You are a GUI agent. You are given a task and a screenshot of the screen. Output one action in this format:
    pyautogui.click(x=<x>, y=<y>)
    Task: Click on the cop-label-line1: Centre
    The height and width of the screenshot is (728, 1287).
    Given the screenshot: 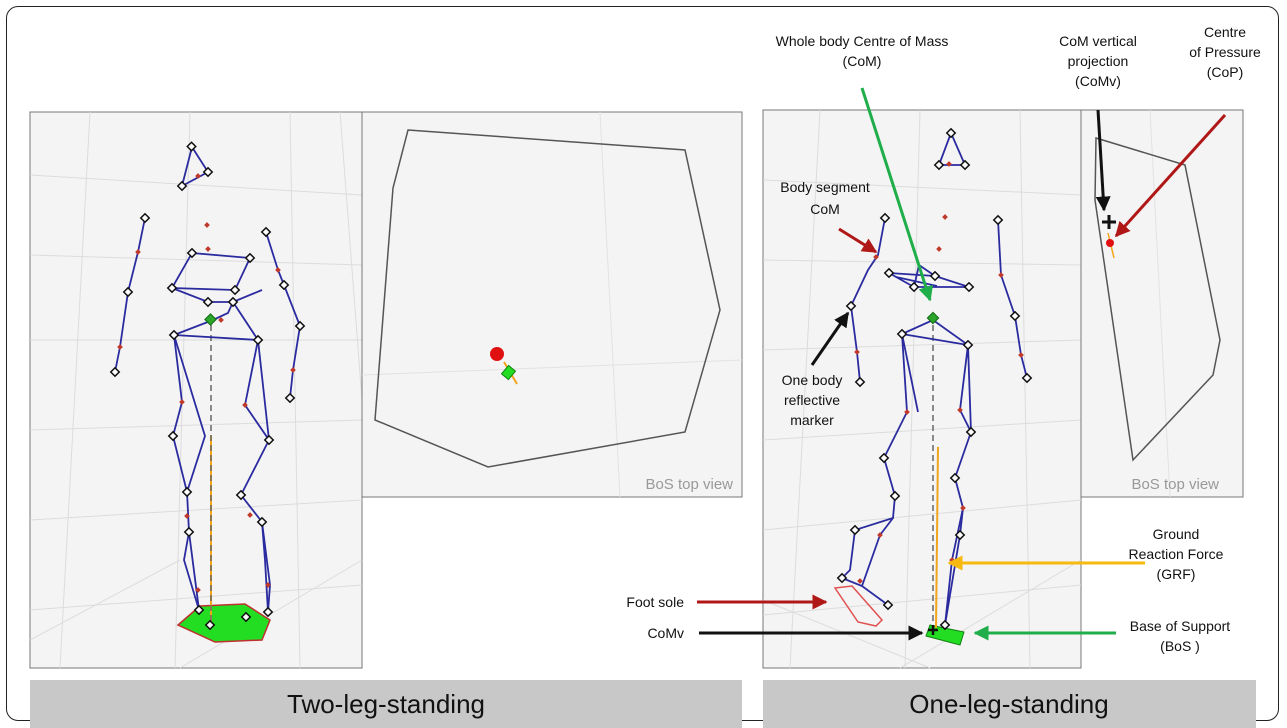 What is the action you would take?
    pyautogui.click(x=1225, y=32)
    